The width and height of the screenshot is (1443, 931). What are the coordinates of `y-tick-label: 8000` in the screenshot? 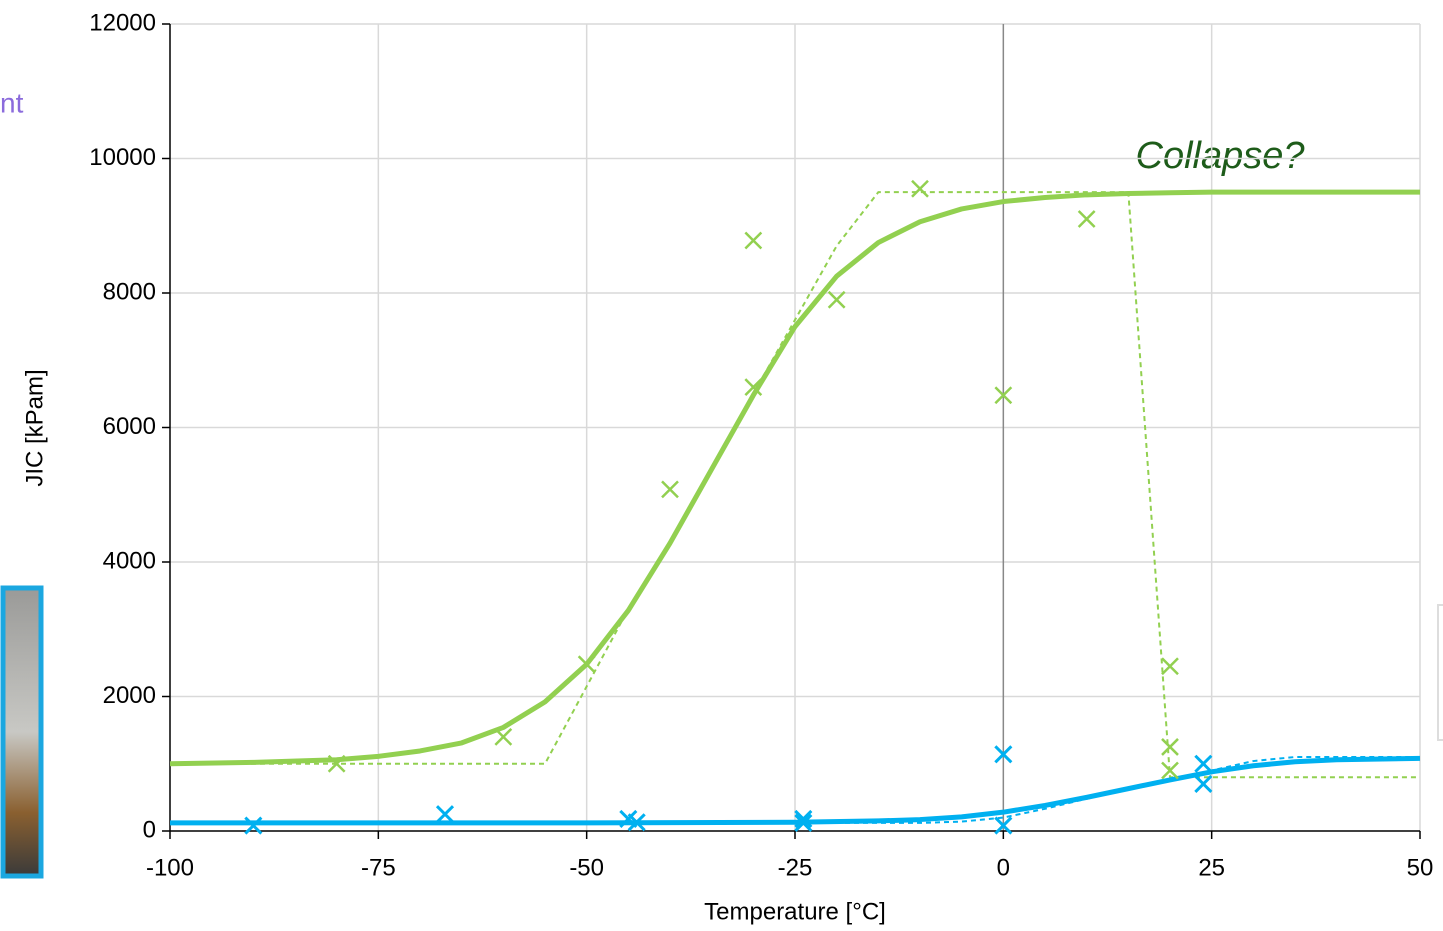 It's located at (129, 291).